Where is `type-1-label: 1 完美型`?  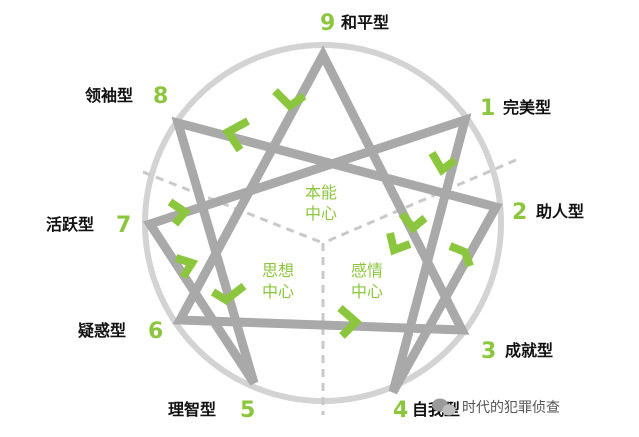
type-1-label: 1 完美型 is located at coordinates (515, 108).